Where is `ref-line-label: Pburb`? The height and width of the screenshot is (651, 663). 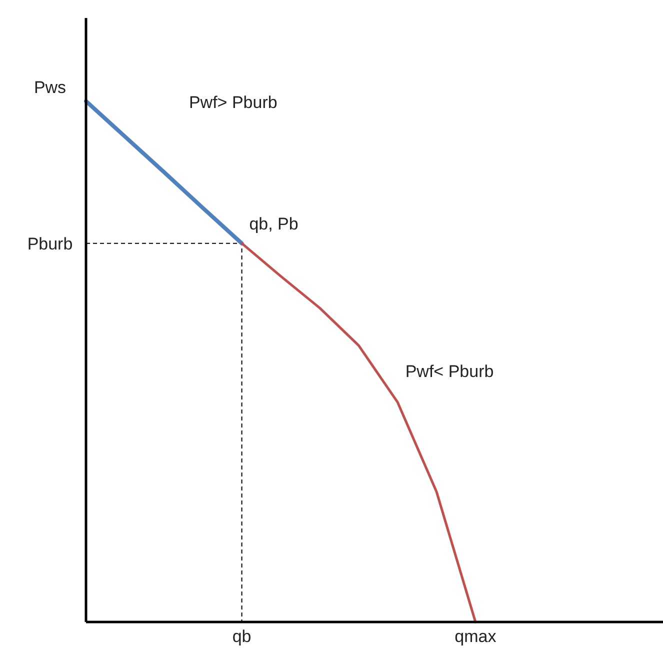 ref-line-label: Pburb is located at coordinates (50, 244).